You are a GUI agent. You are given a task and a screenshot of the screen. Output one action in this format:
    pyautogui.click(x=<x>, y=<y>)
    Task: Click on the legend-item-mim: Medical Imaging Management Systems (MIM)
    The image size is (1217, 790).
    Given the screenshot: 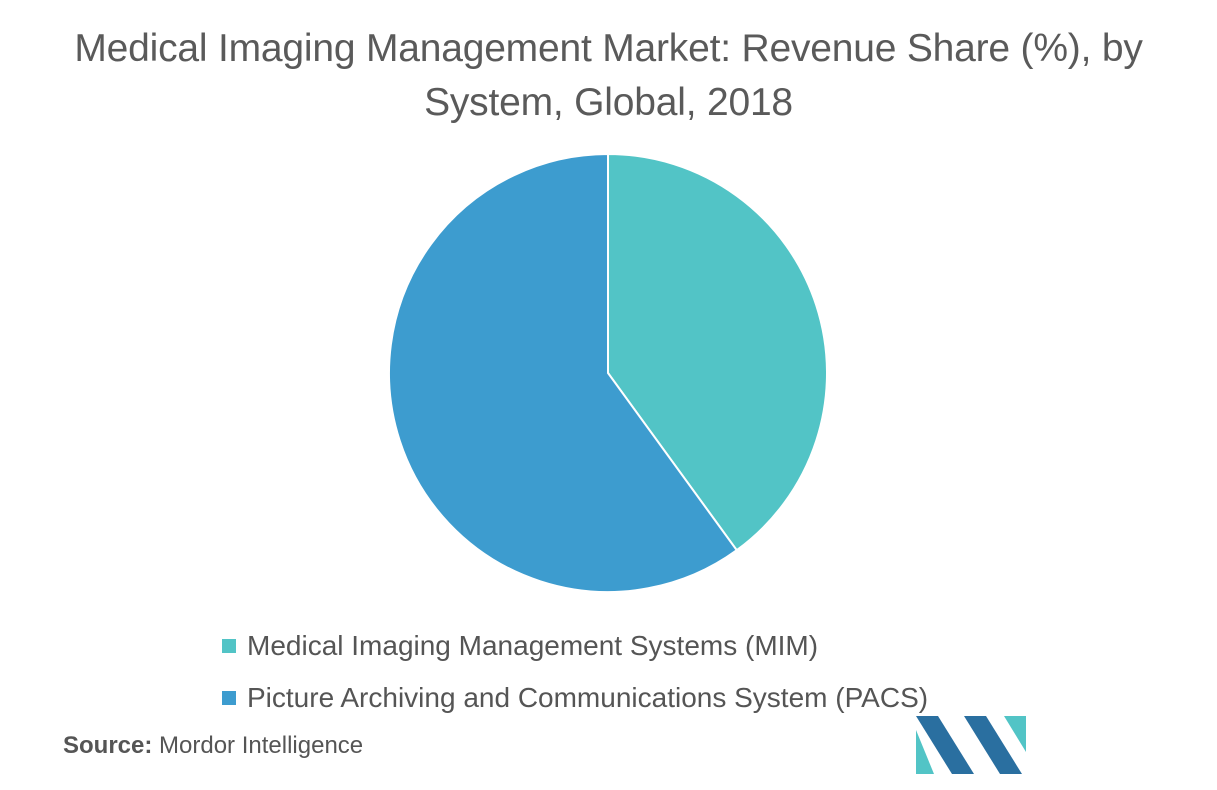 What is the action you would take?
    pyautogui.click(x=575, y=646)
    